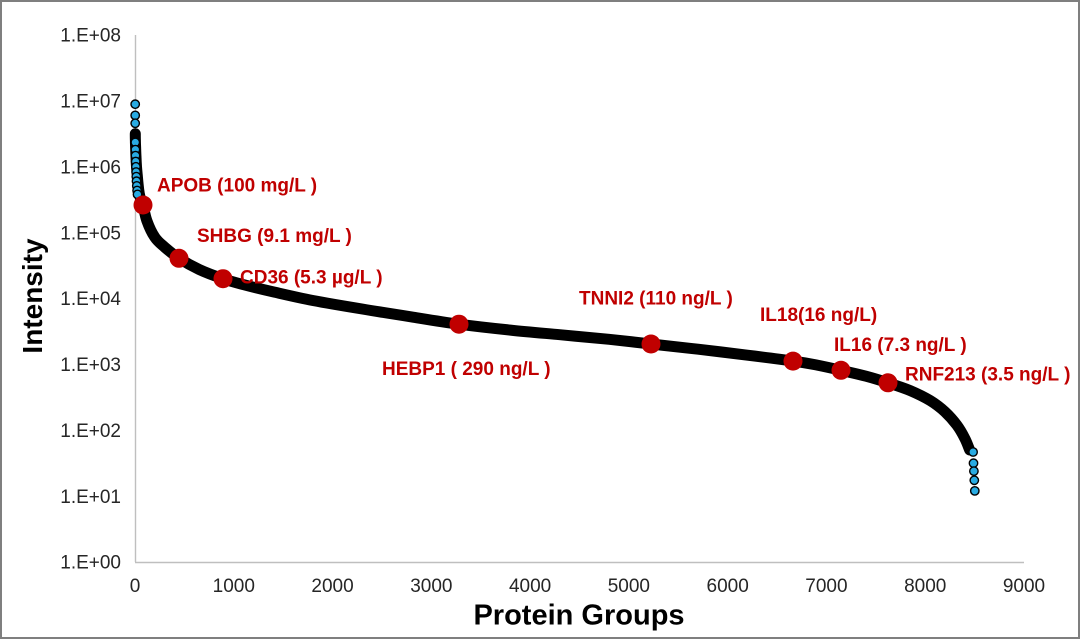 Image resolution: width=1080 pixels, height=639 pixels. Describe the element at coordinates (234, 586) in the screenshot. I see `x-tick-label: 1000` at that location.